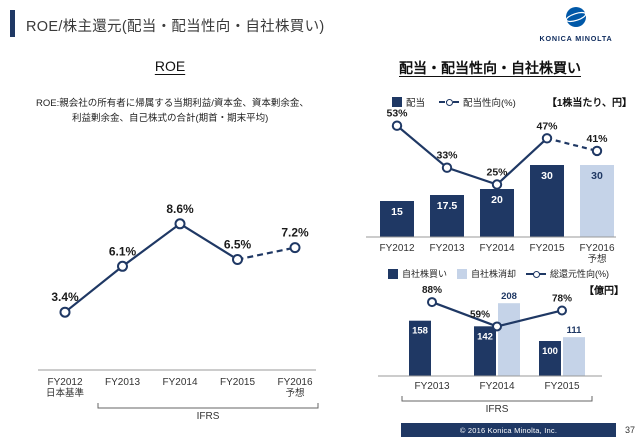  Describe the element at coordinates (536, 274) in the screenshot. I see `total-return-line-swatch` at that location.